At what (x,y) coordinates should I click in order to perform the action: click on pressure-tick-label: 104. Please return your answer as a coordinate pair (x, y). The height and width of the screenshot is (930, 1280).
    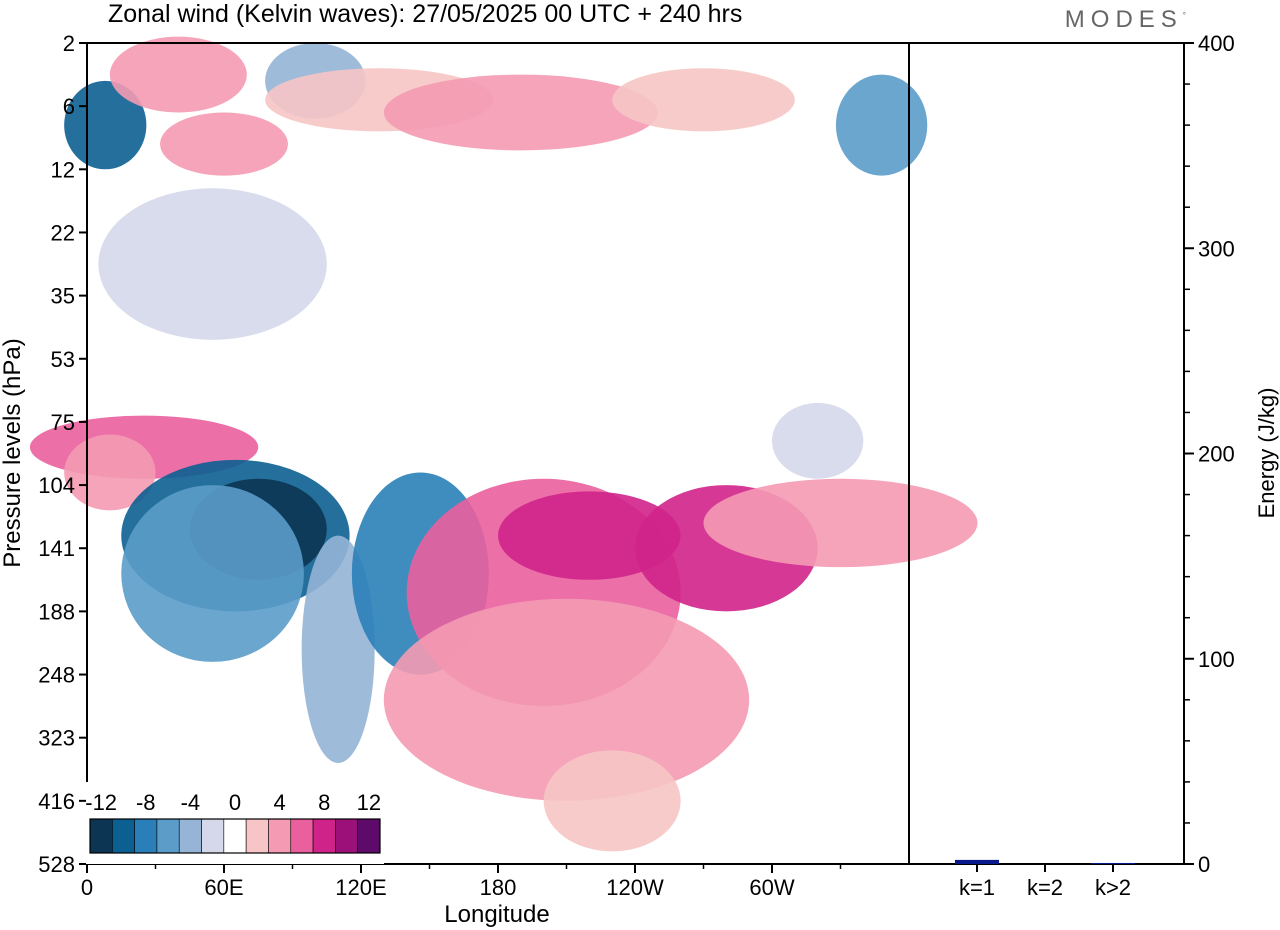
    Looking at the image, I should click on (56, 485).